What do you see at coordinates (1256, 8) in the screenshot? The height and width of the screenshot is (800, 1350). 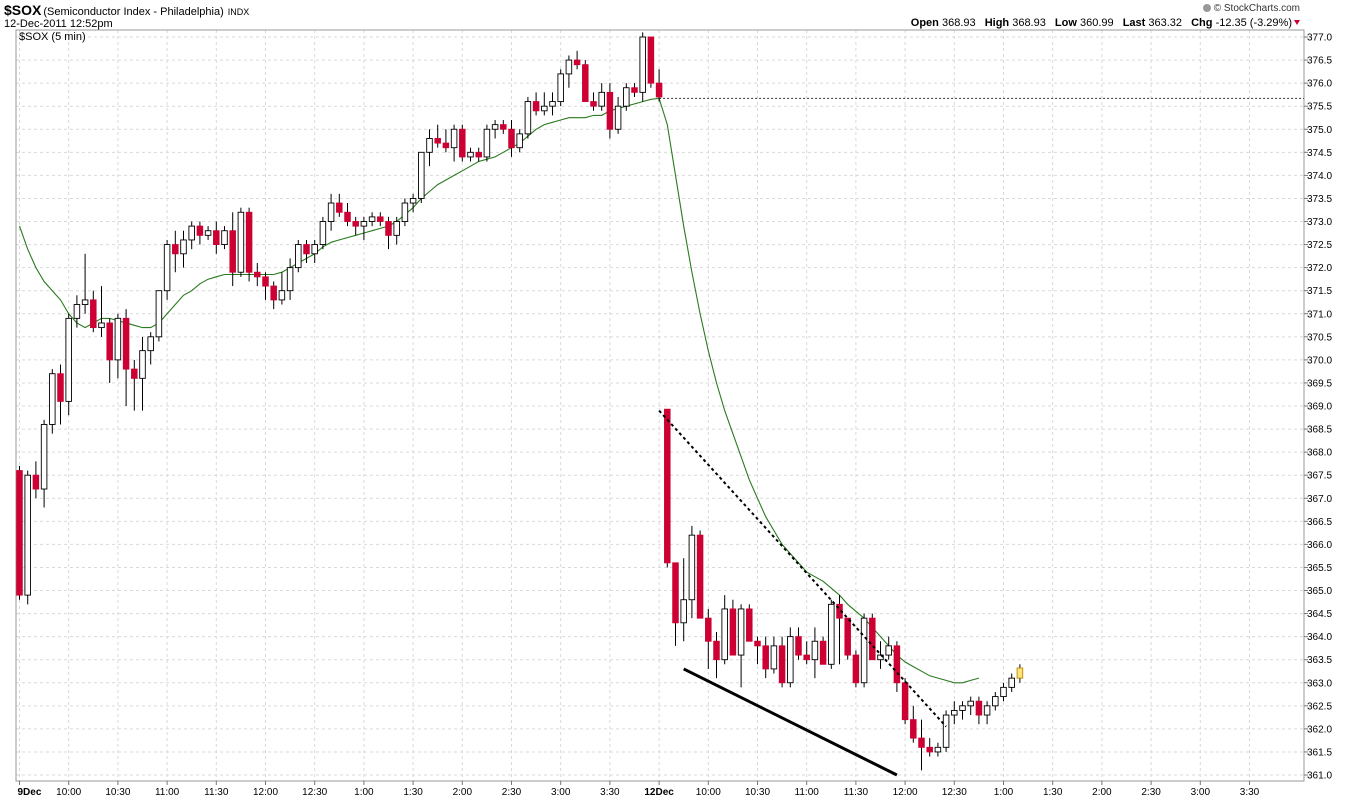 I see `brand-text: © StockCharts.com` at bounding box center [1256, 8].